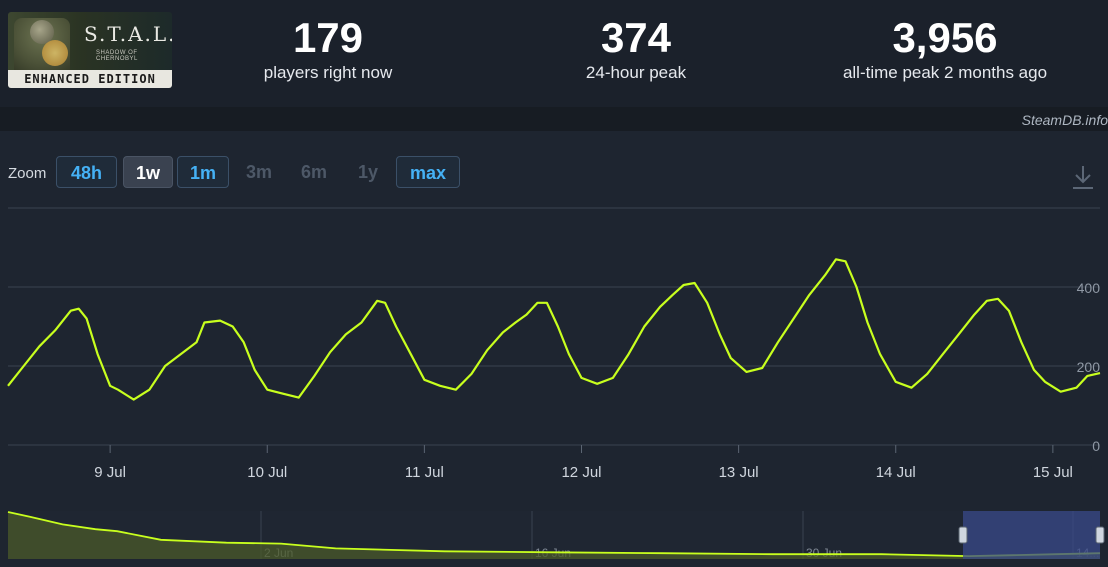  Describe the element at coordinates (636, 72) in the screenshot. I see `stat-label: 24-hour peak` at that location.